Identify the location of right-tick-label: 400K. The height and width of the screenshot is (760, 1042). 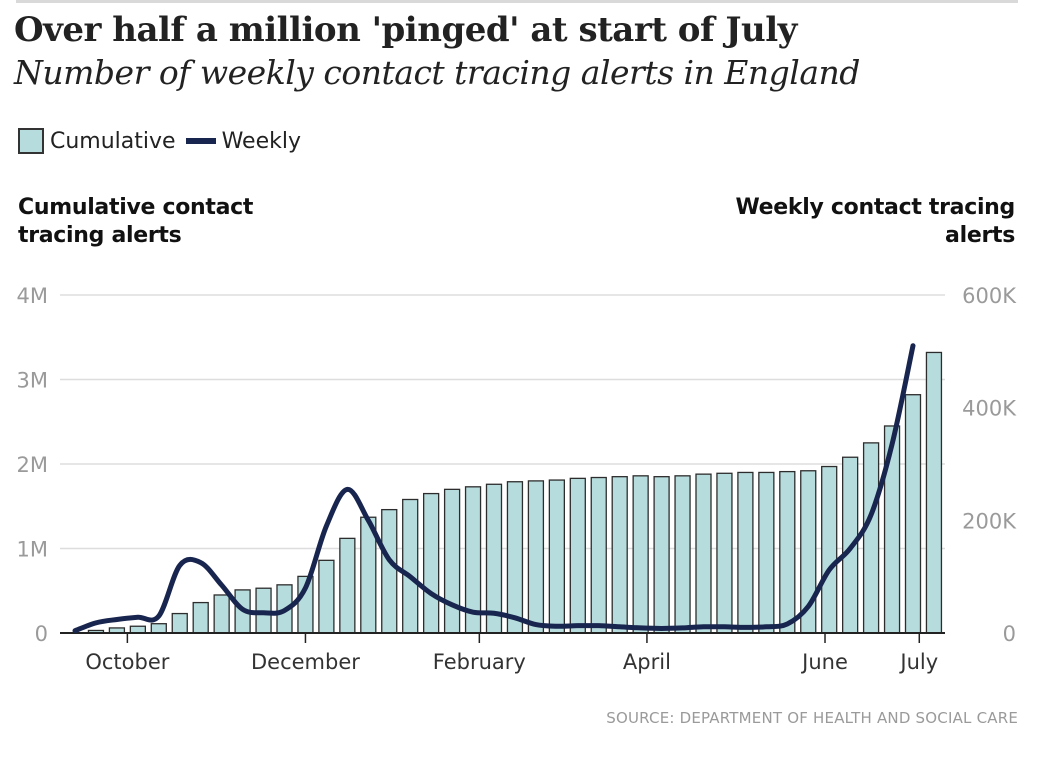
(989, 409).